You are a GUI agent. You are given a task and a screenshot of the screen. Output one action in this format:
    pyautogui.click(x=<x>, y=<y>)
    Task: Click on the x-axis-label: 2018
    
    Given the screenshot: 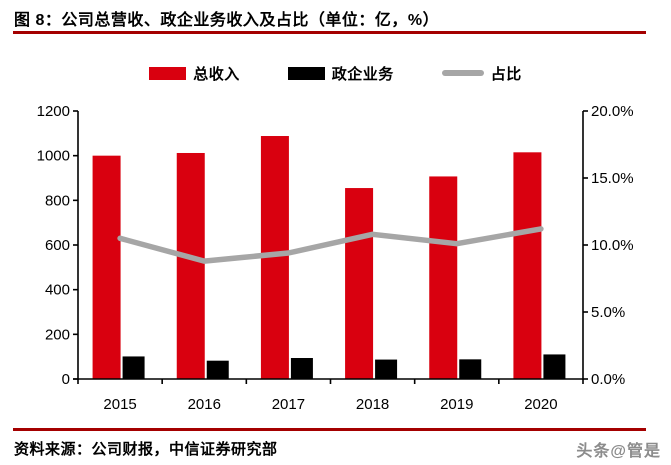 What is the action you would take?
    pyautogui.click(x=372, y=404)
    